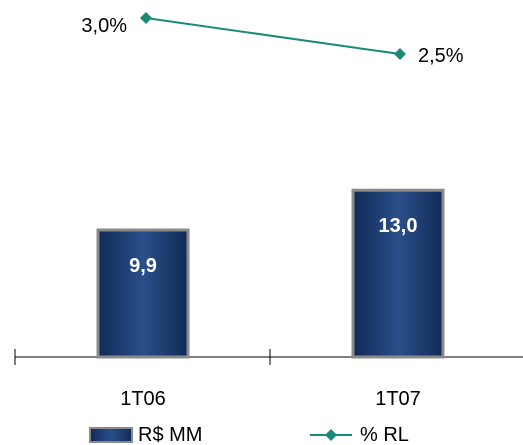 The height and width of the screenshot is (445, 523). Describe the element at coordinates (249, 434) in the screenshot. I see `legend: R$ MM % RL` at that location.